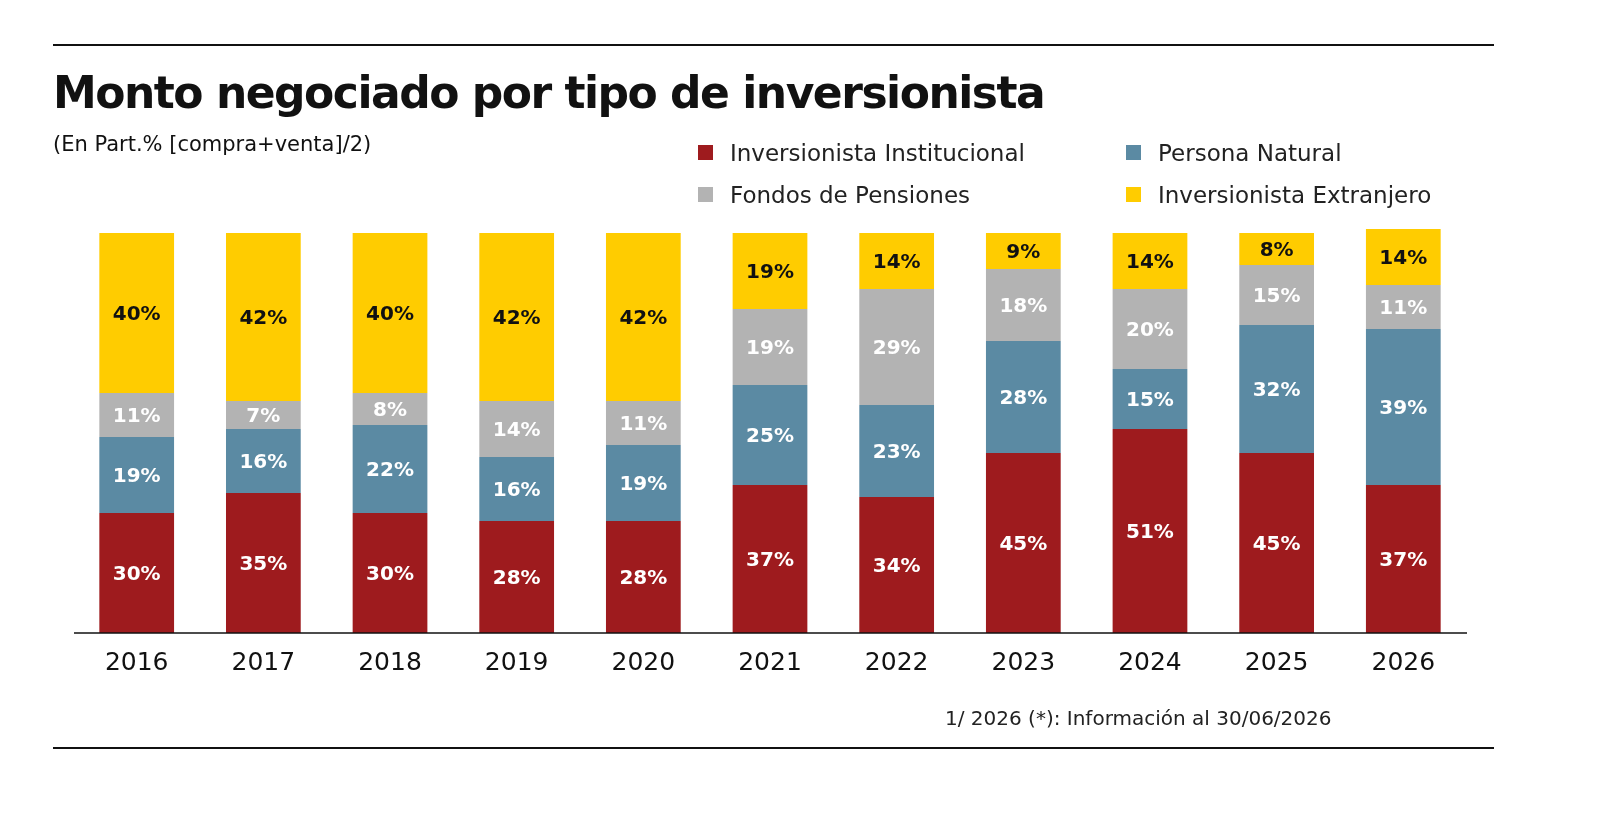 This screenshot has width=1600, height=834. I want to click on data-label: 22%, so click(390, 469).